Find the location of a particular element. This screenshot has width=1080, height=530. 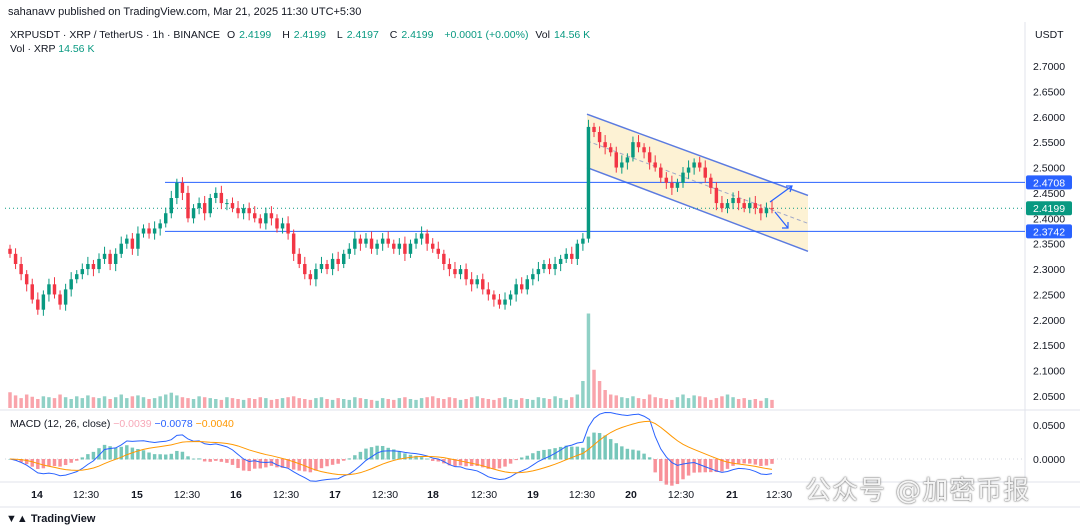

price-tick-label: 2.5500 is located at coordinates (1049, 143).